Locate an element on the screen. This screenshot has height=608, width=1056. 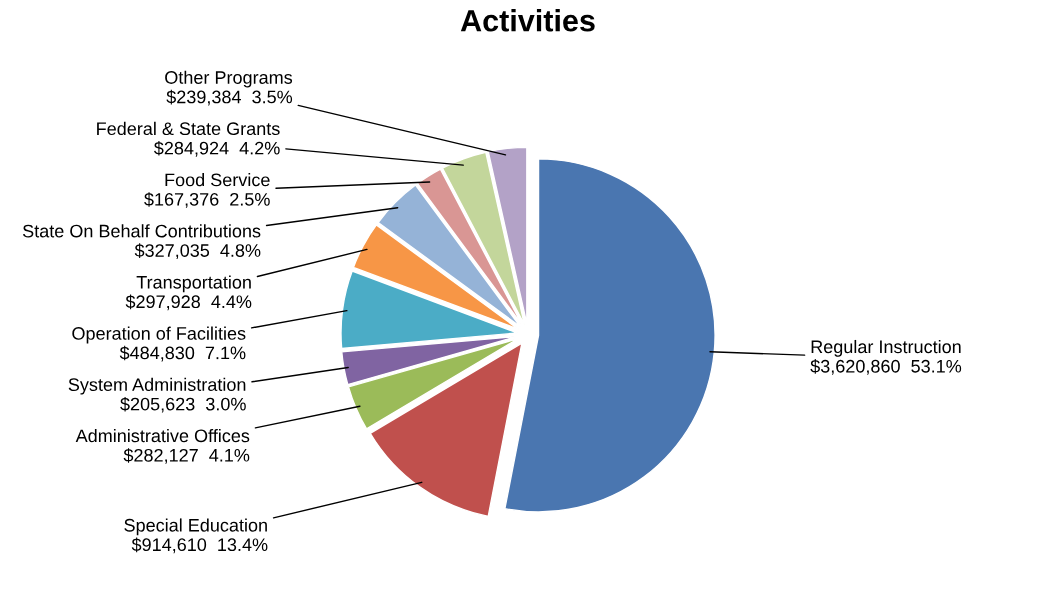
slice-label: Food Service is located at coordinates (217, 180).